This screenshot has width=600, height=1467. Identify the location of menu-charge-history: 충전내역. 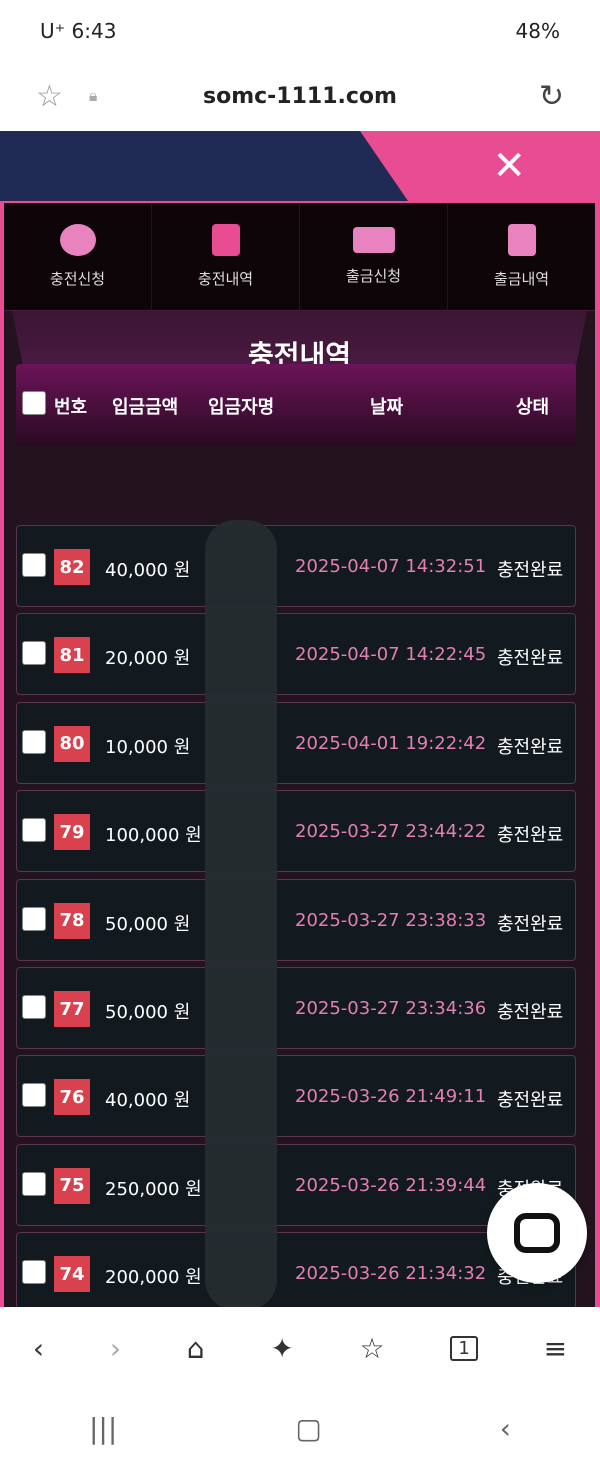
(226, 256).